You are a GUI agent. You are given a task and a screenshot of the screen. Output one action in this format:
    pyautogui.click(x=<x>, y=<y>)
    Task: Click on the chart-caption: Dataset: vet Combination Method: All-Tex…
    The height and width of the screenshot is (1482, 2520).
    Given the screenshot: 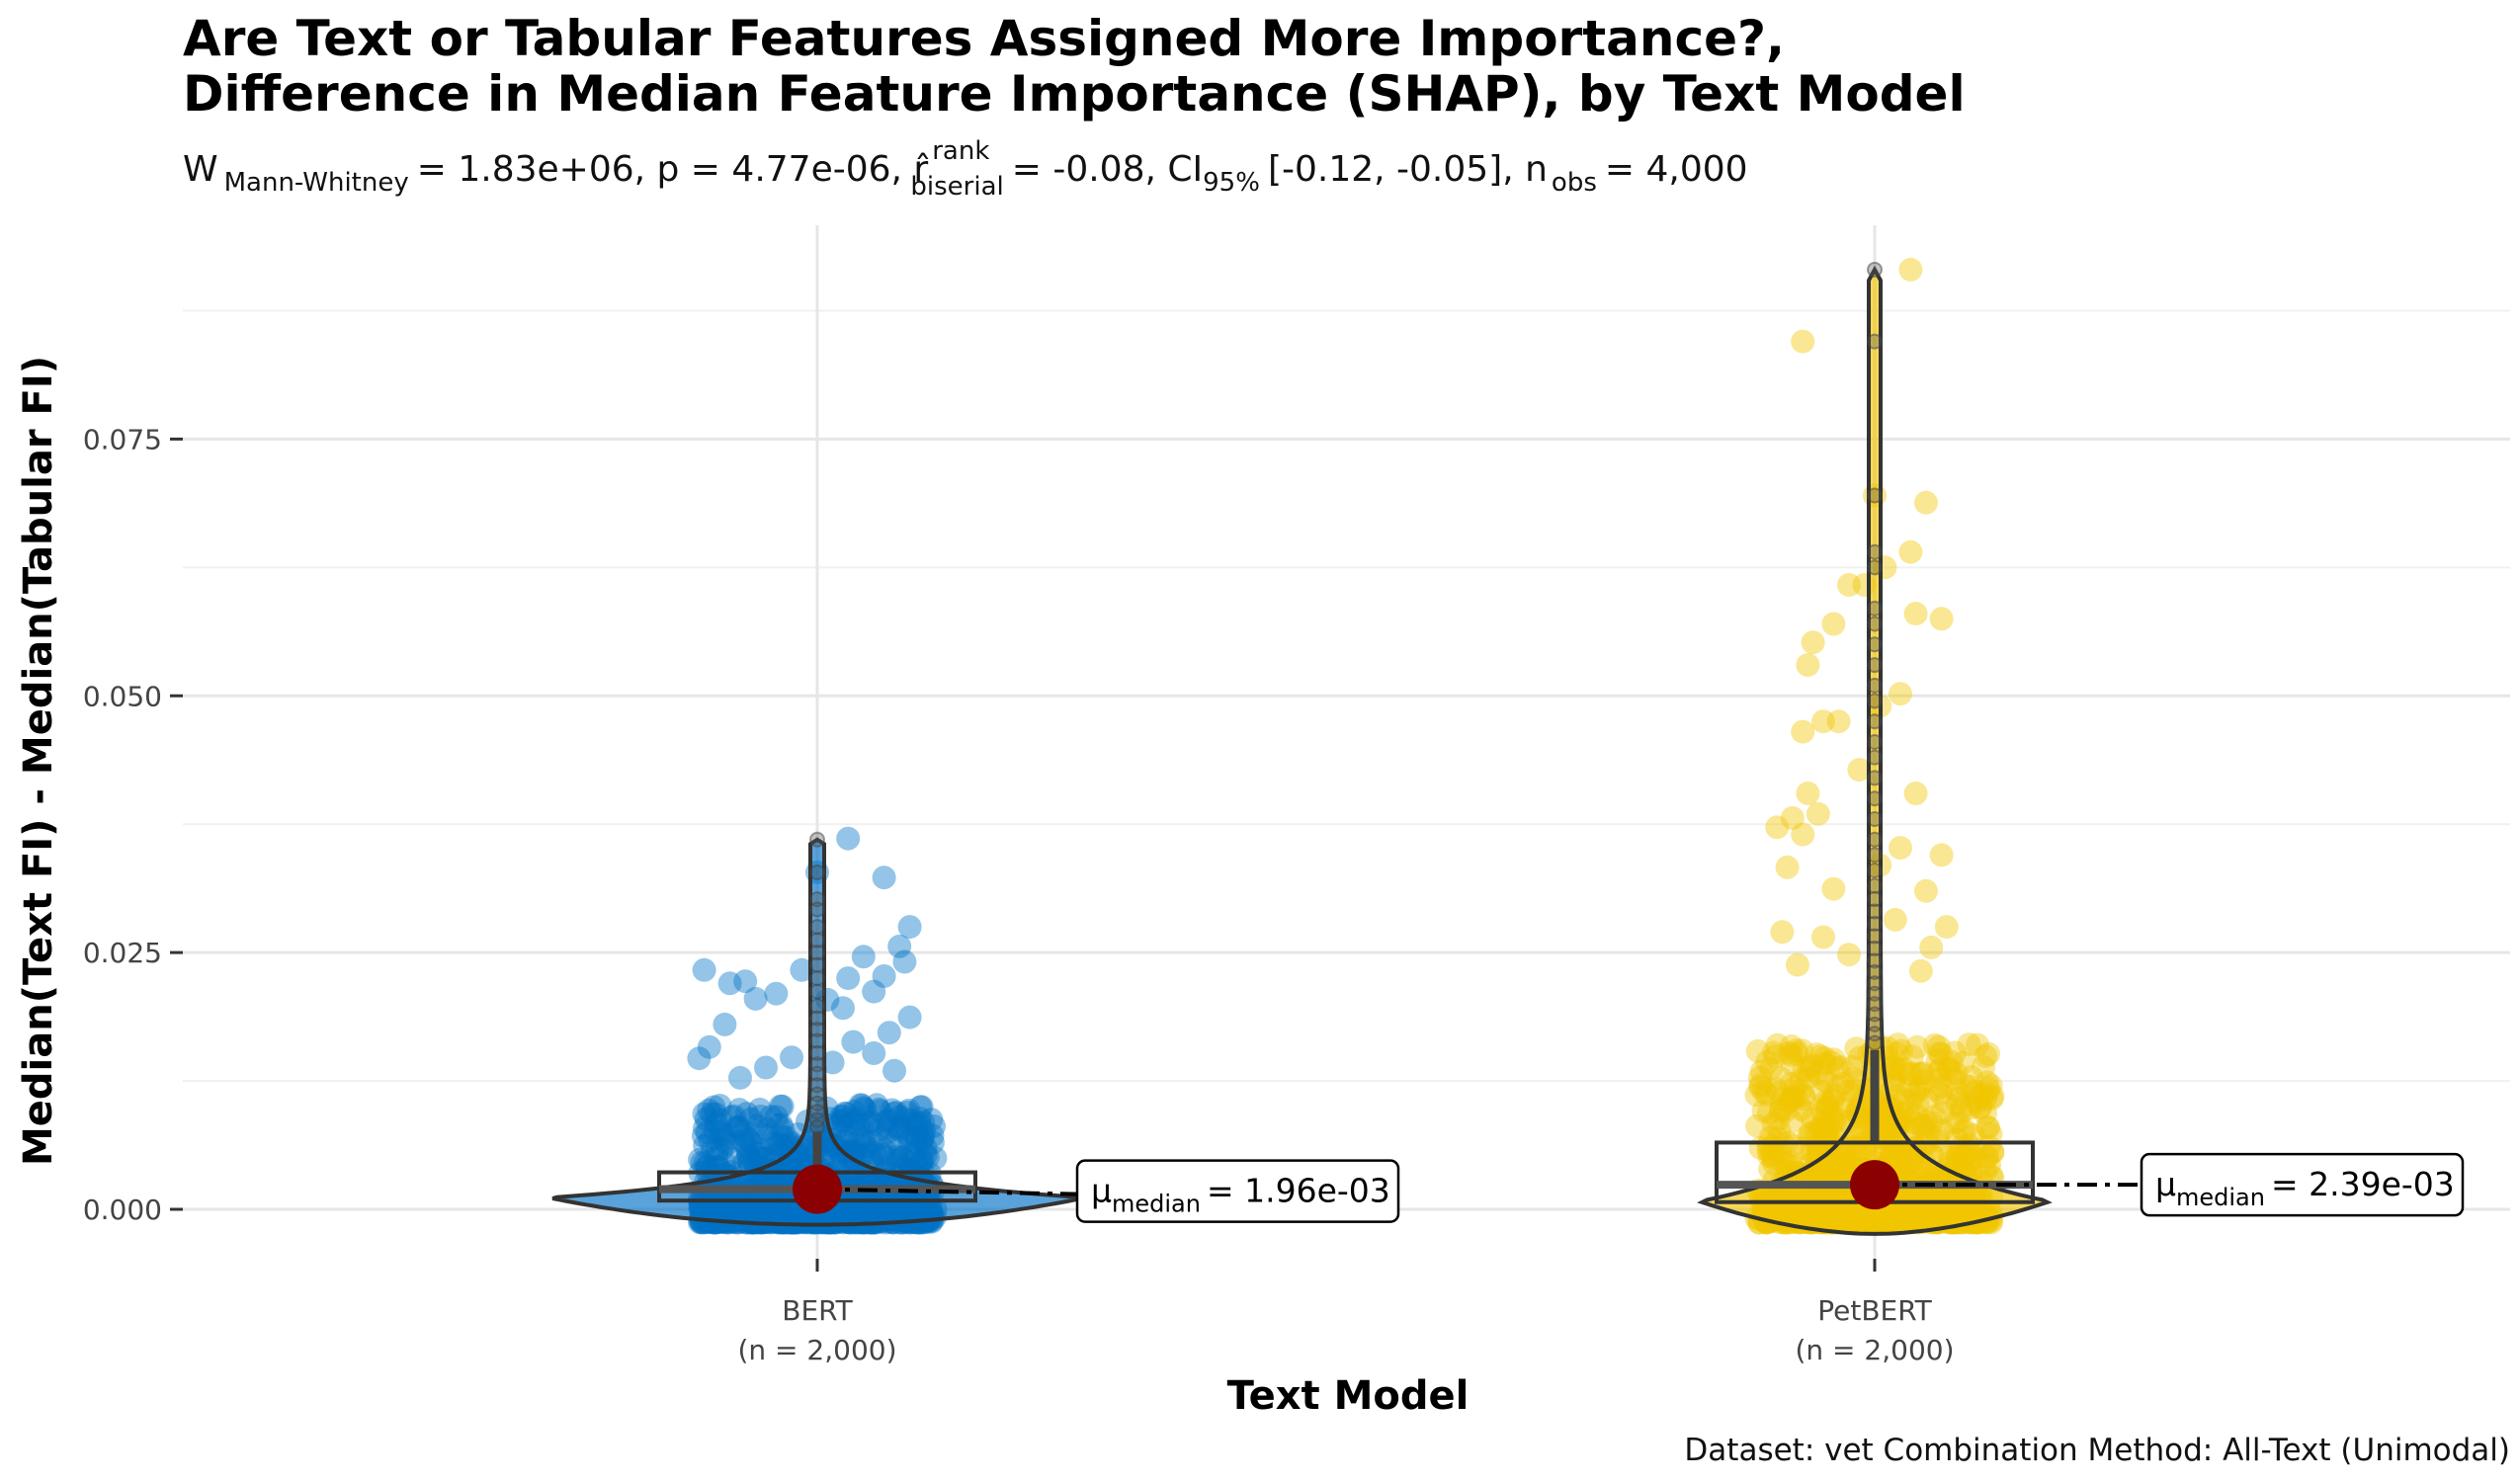 What is the action you would take?
    pyautogui.click(x=2097, y=1450)
    